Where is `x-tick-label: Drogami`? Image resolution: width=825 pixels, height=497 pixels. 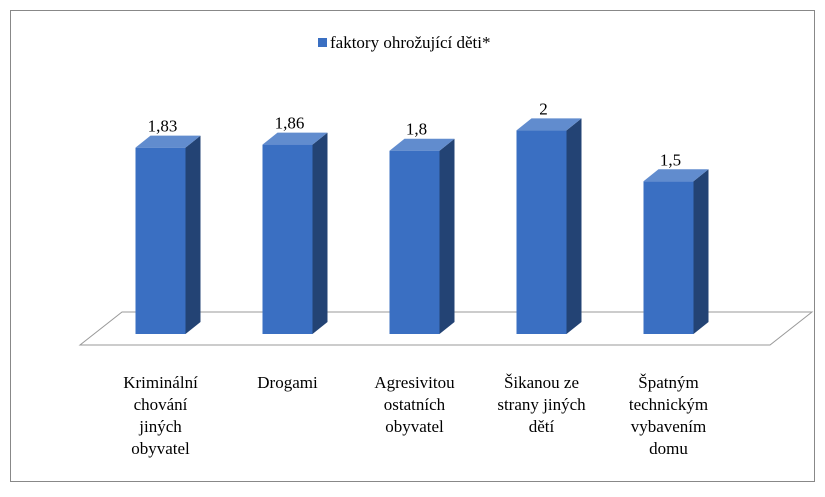 x-tick-label: Drogami is located at coordinates (287, 382).